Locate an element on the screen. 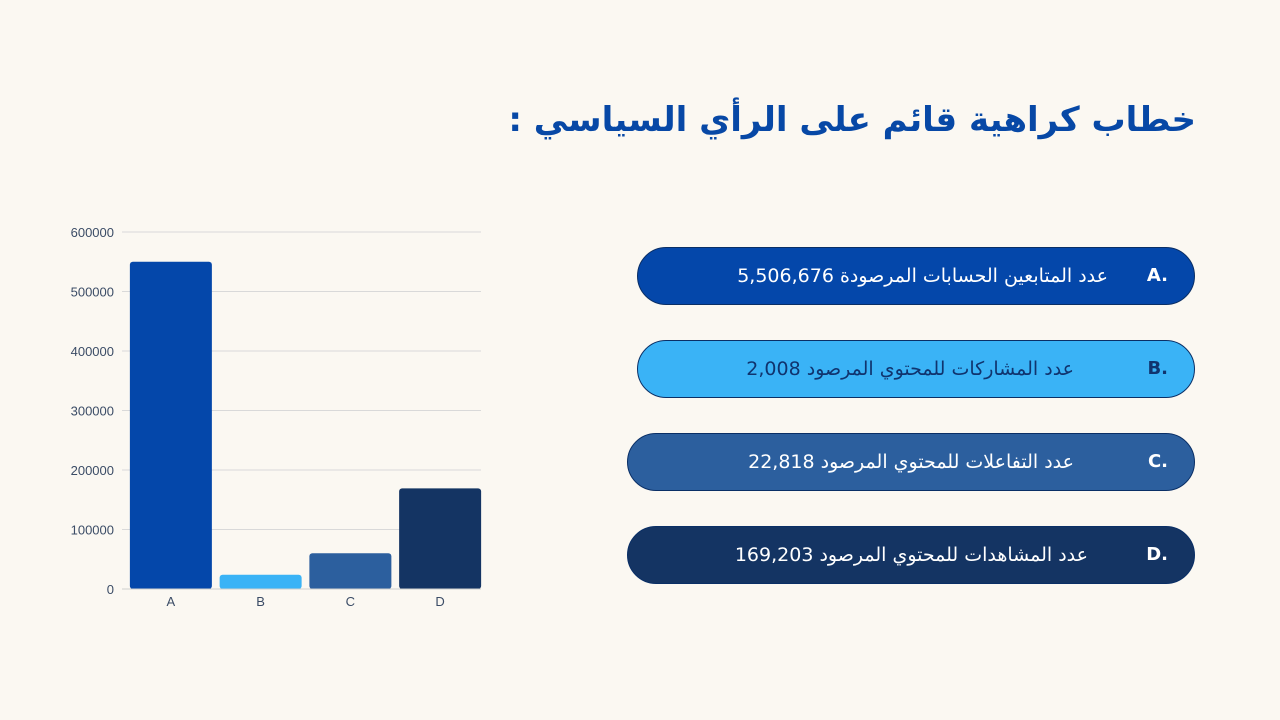 This screenshot has width=1280, height=720. y-tick-label: 100000 is located at coordinates (92, 530).